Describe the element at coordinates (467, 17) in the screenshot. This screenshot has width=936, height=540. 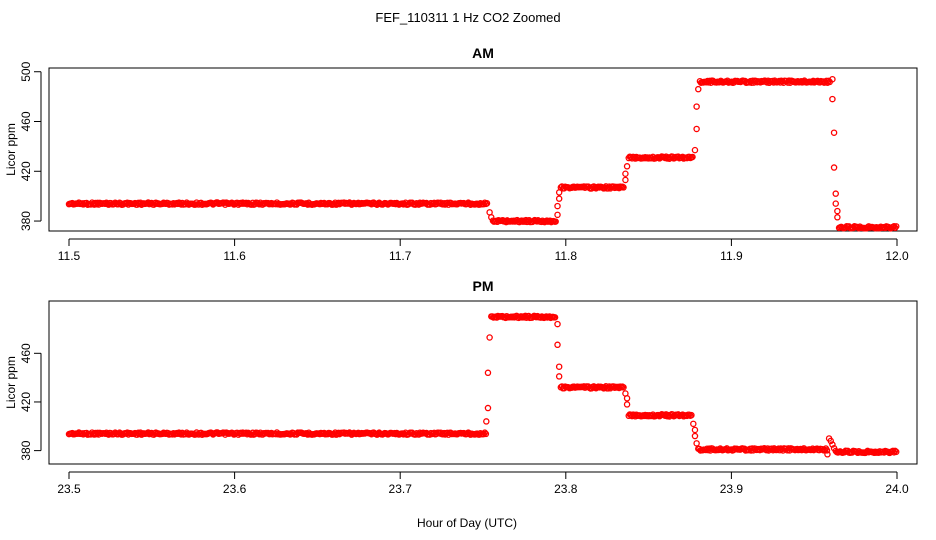
I see `figure-title: FEF_110311 1 Hz CO2 Zoomed` at that location.